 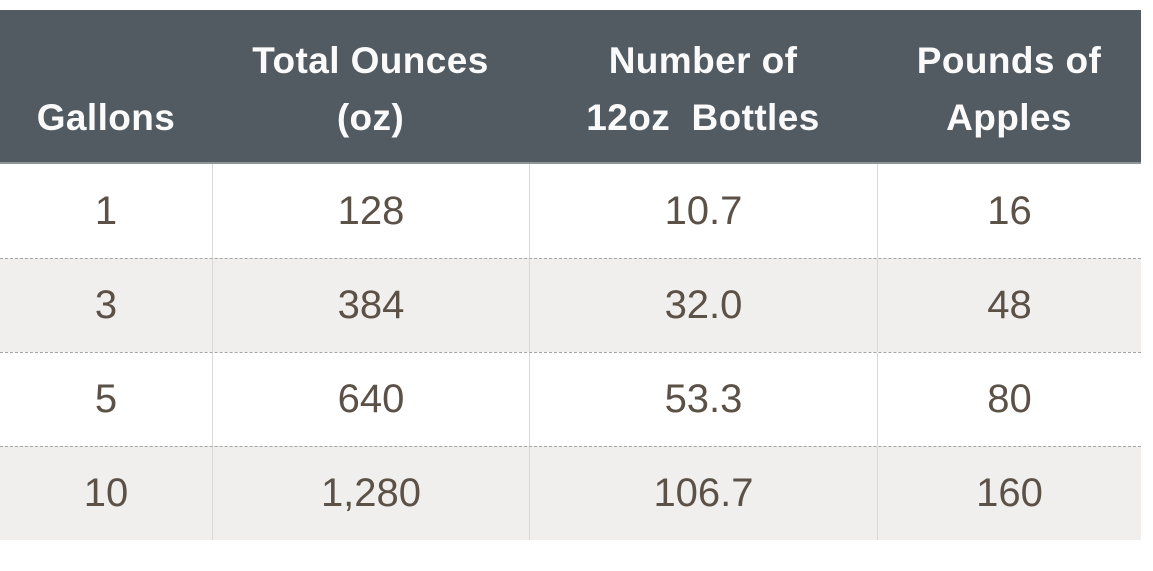 I want to click on table-cell: 80, so click(x=1009, y=399).